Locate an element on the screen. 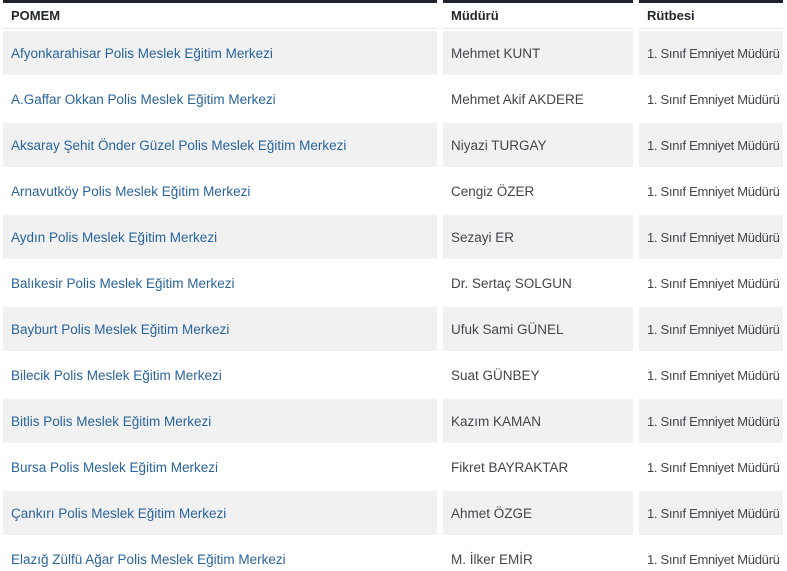 Image resolution: width=787 pixels, height=571 pixels. mudur-cell: Ufuk Sami GÜNEL is located at coordinates (538, 329).